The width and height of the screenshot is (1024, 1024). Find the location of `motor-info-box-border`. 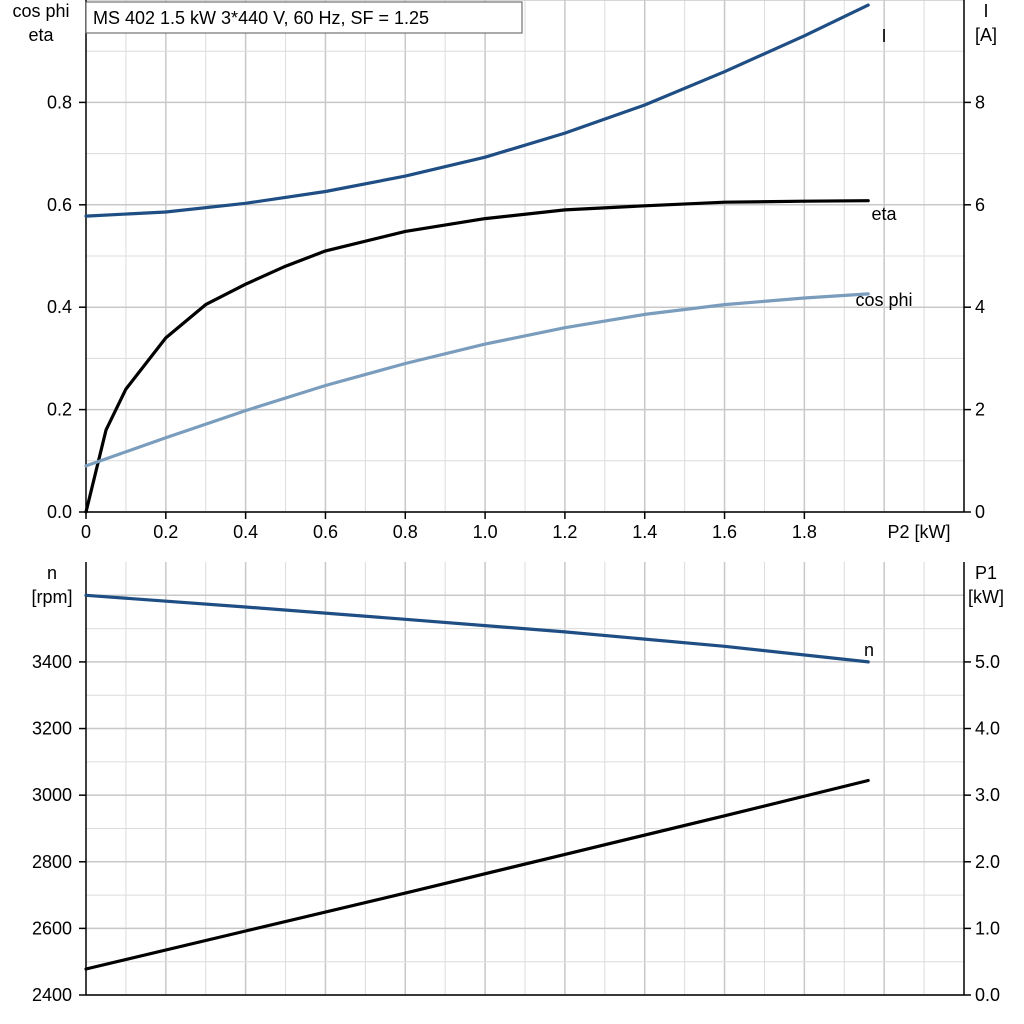

motor-info-box-border is located at coordinates (304, 17).